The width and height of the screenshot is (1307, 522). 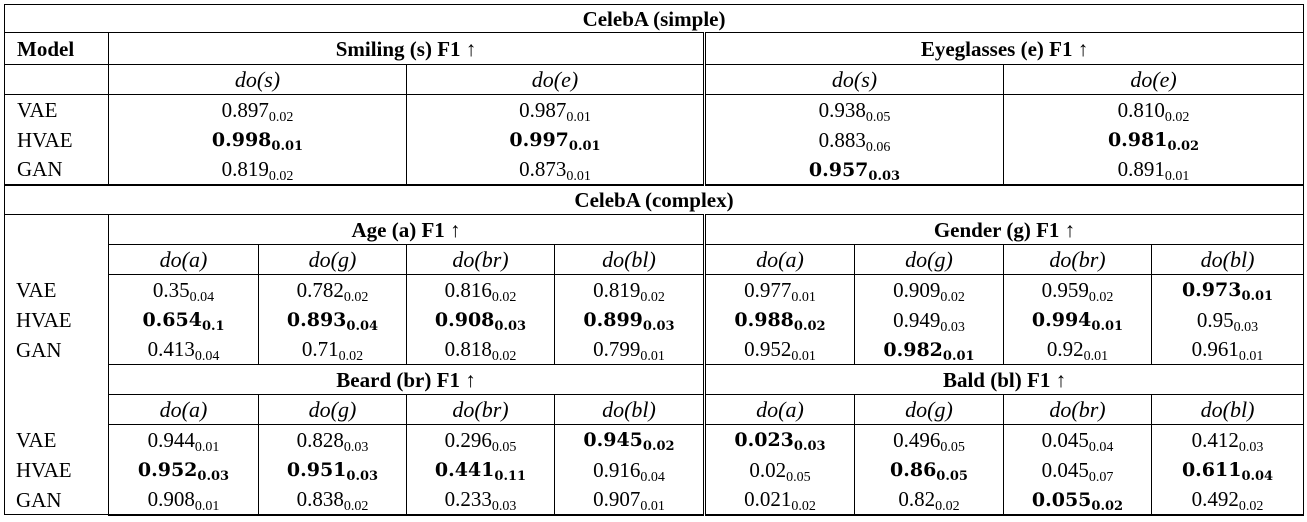 What do you see at coordinates (1077, 439) in the screenshot?
I see `value-cell: 0.0450.04` at bounding box center [1077, 439].